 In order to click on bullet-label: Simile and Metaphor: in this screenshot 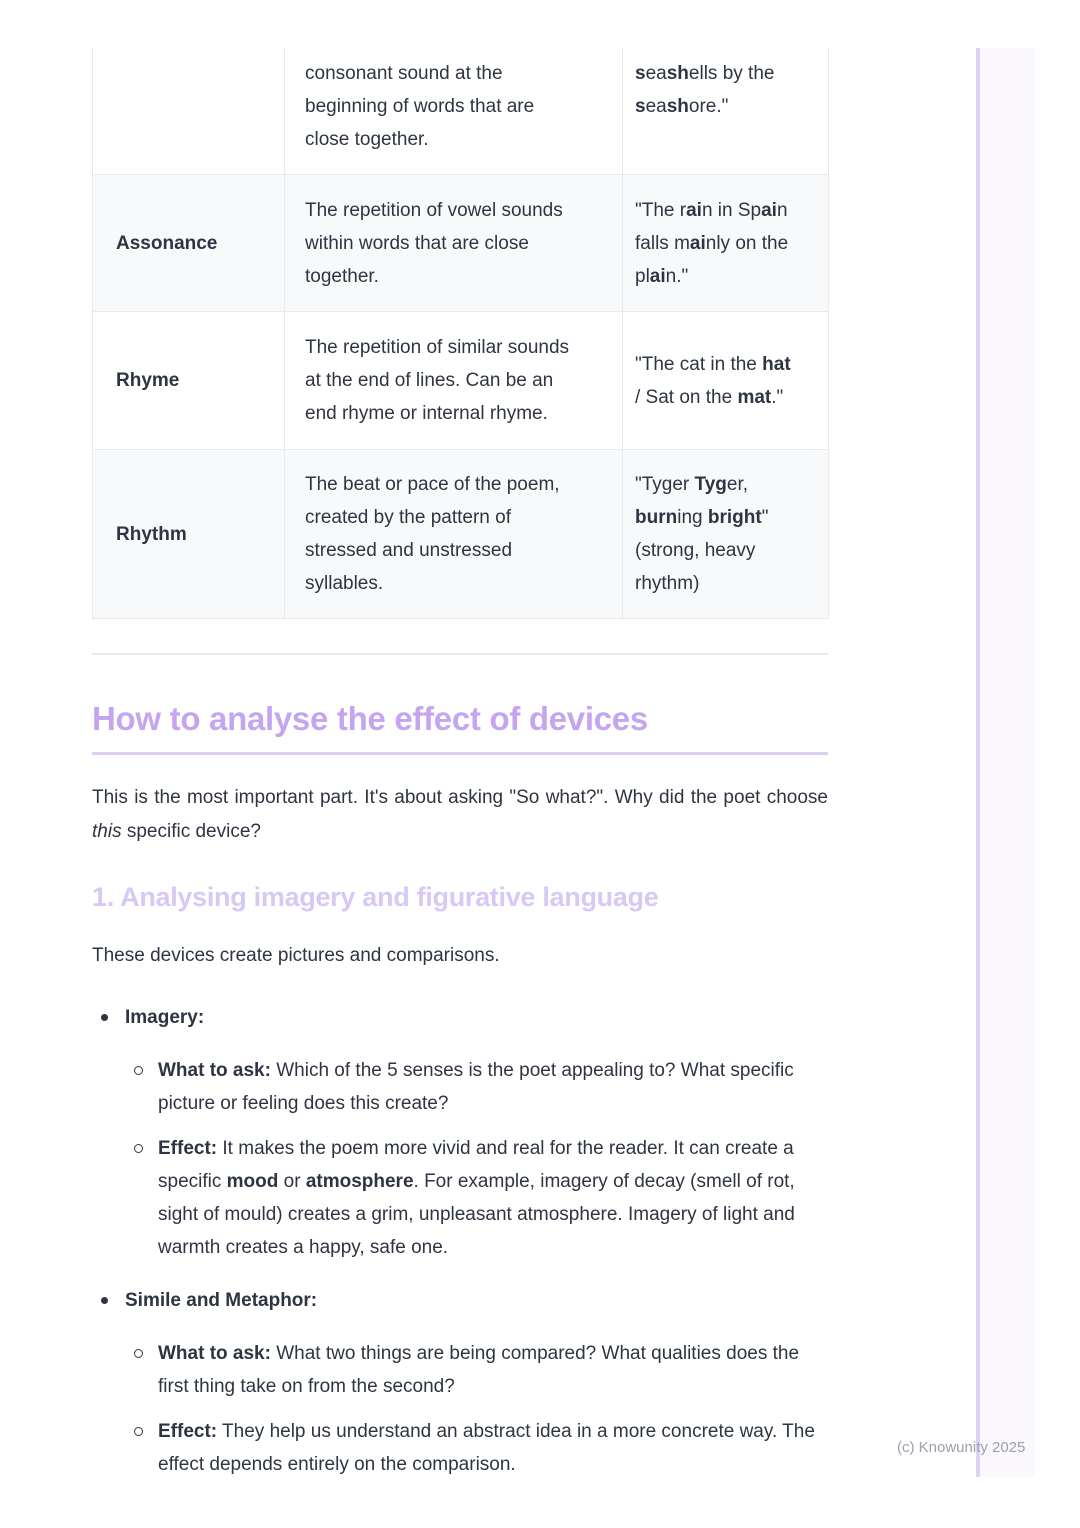, I will do `click(460, 1300)`.